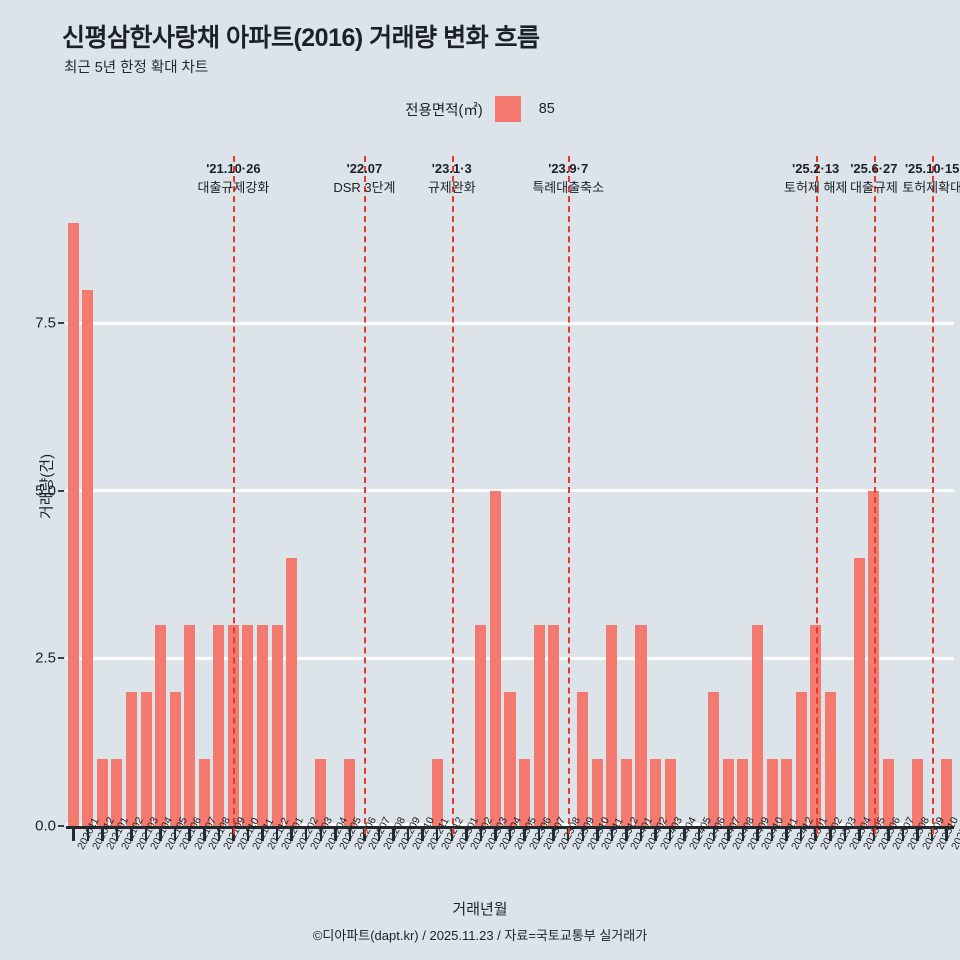 The height and width of the screenshot is (960, 960). What do you see at coordinates (45, 658) in the screenshot?
I see `y-tick-label: 2.5` at bounding box center [45, 658].